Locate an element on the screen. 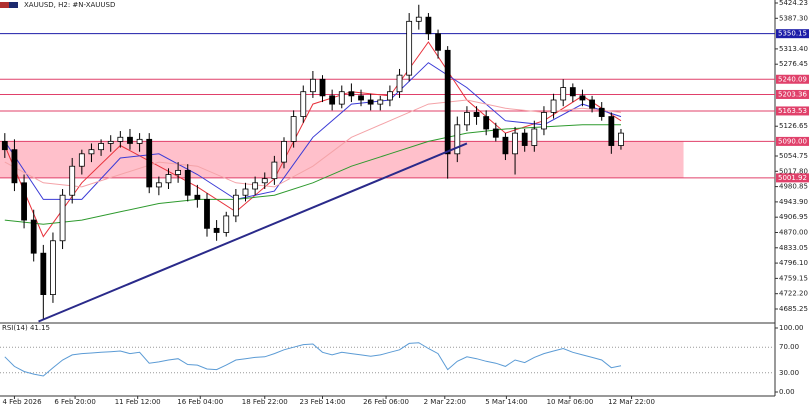 Image resolution: width=809 pixels, height=407 pixels. x-tick-label: 18 Feb 22:00 is located at coordinates (265, 402).